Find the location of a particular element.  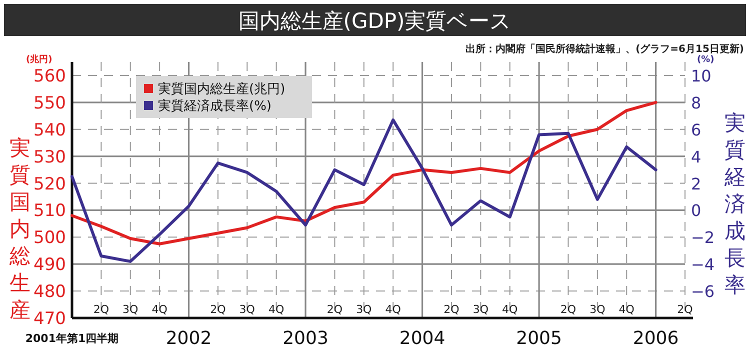

y-tick-label: 520 is located at coordinates (50, 184).